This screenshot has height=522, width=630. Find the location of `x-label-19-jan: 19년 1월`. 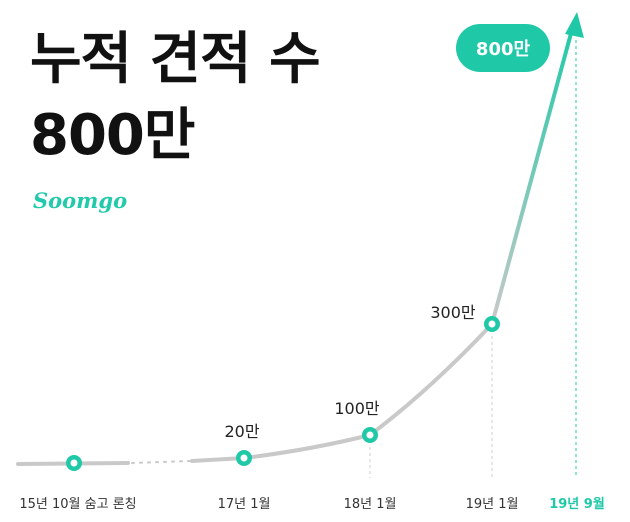

x-label-19-jan: 19년 1월 is located at coordinates (492, 504).